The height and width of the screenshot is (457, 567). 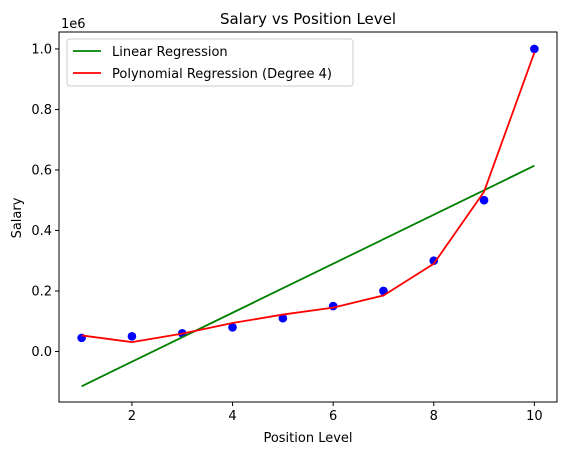 What do you see at coordinates (333, 416) in the screenshot?
I see `x-tick-label: 6` at bounding box center [333, 416].